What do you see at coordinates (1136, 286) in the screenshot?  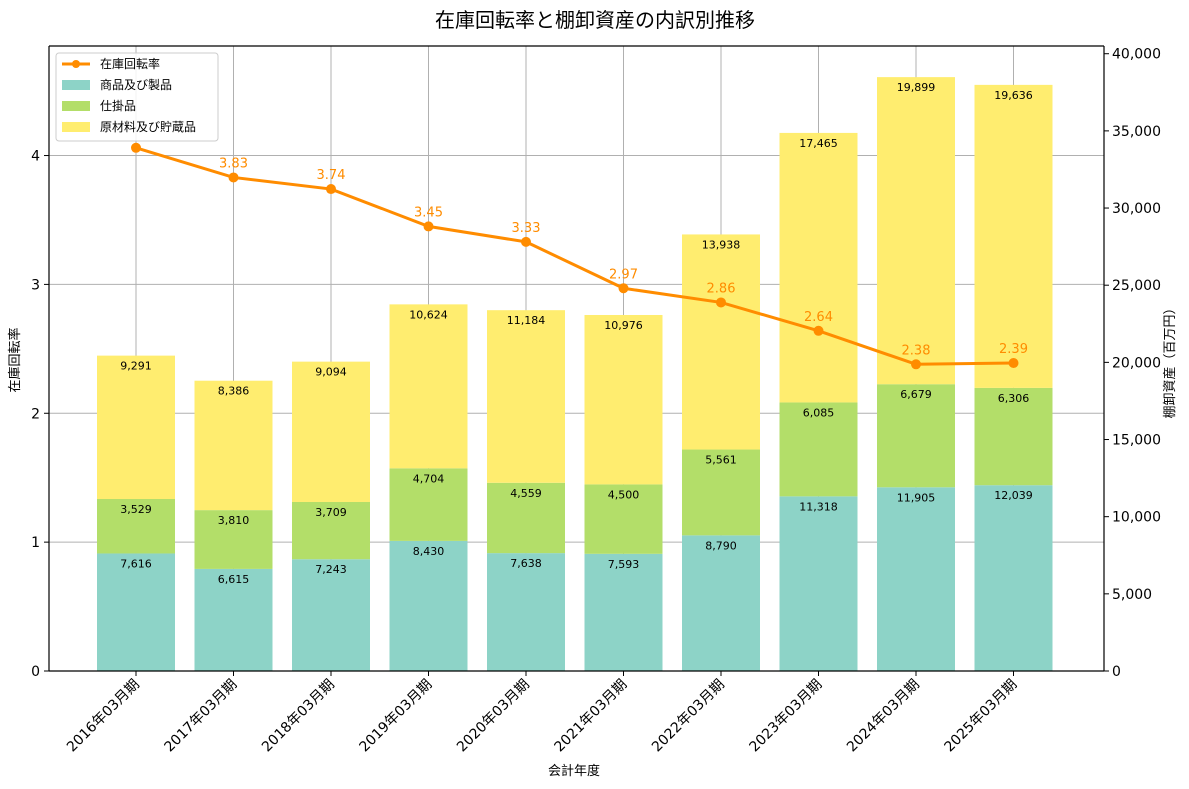 I see `right-tick-label: 25,000` at bounding box center [1136, 286].